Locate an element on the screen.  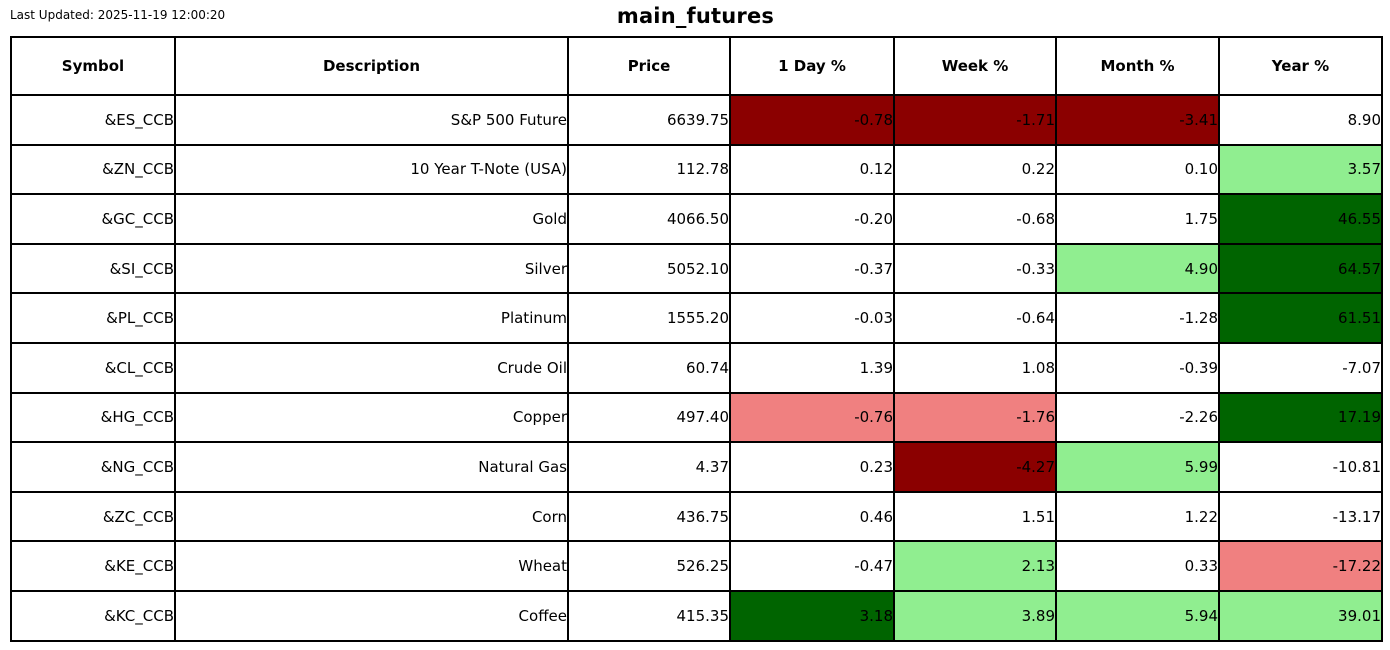
week-pct-cell: 2.13 is located at coordinates (975, 566).